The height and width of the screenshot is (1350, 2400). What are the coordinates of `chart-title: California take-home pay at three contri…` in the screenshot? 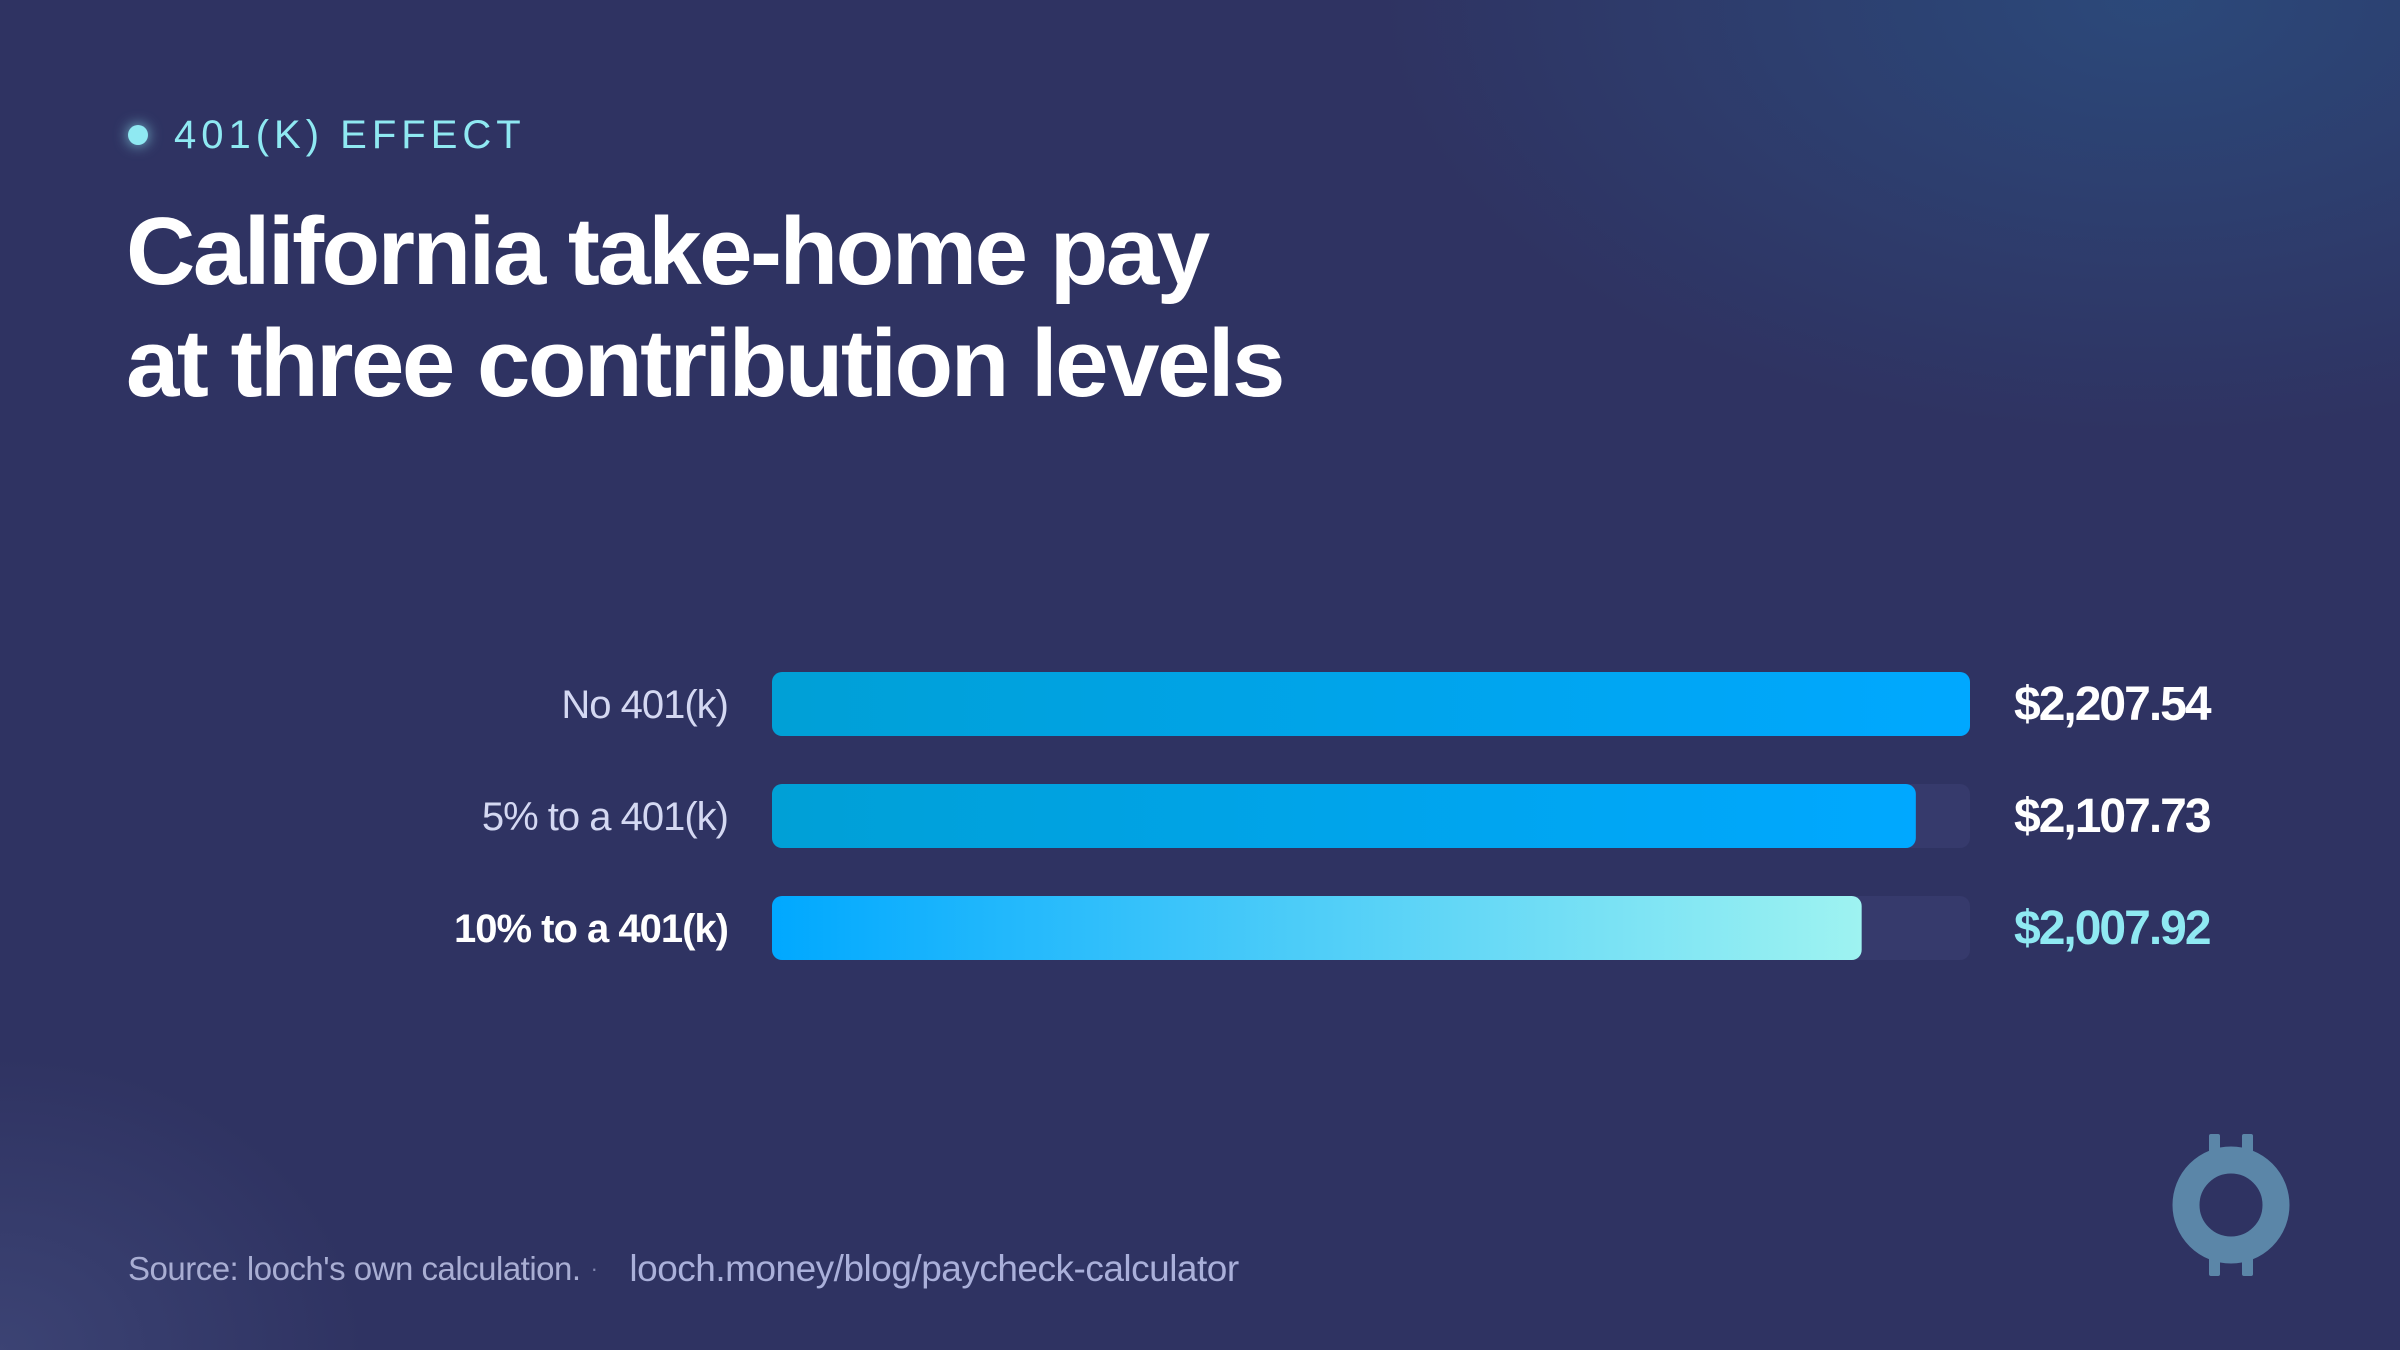 It's located at (876, 308).